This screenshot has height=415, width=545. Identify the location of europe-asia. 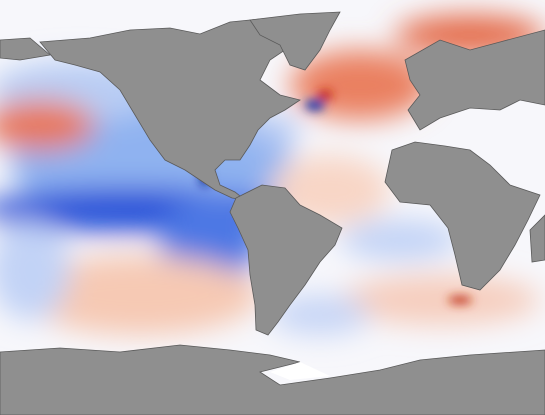
(474, 80).